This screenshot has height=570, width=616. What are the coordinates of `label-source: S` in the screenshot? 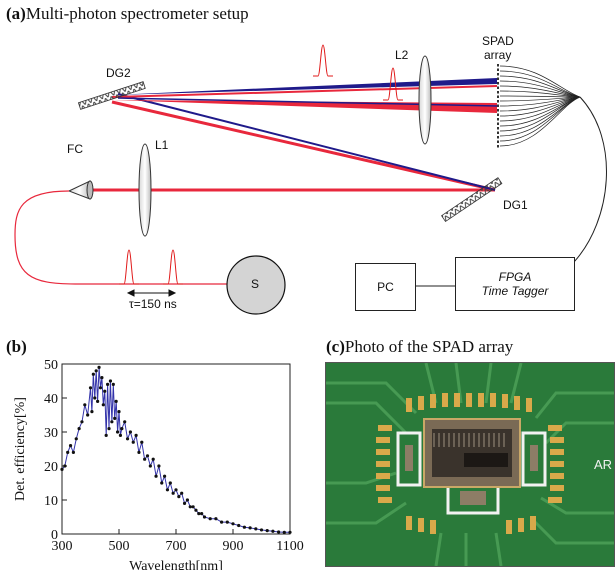 It's located at (255, 284).